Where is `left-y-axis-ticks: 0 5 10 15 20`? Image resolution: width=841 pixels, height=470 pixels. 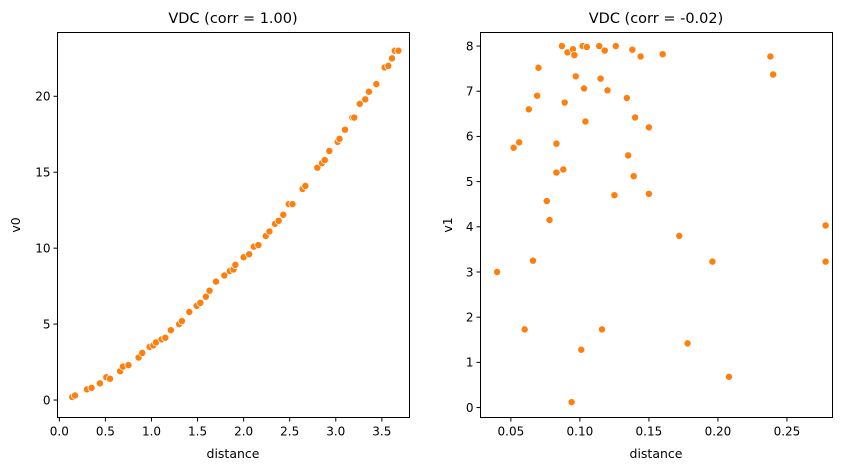
left-y-axis-ticks: 0 5 10 15 20 is located at coordinates (46, 248).